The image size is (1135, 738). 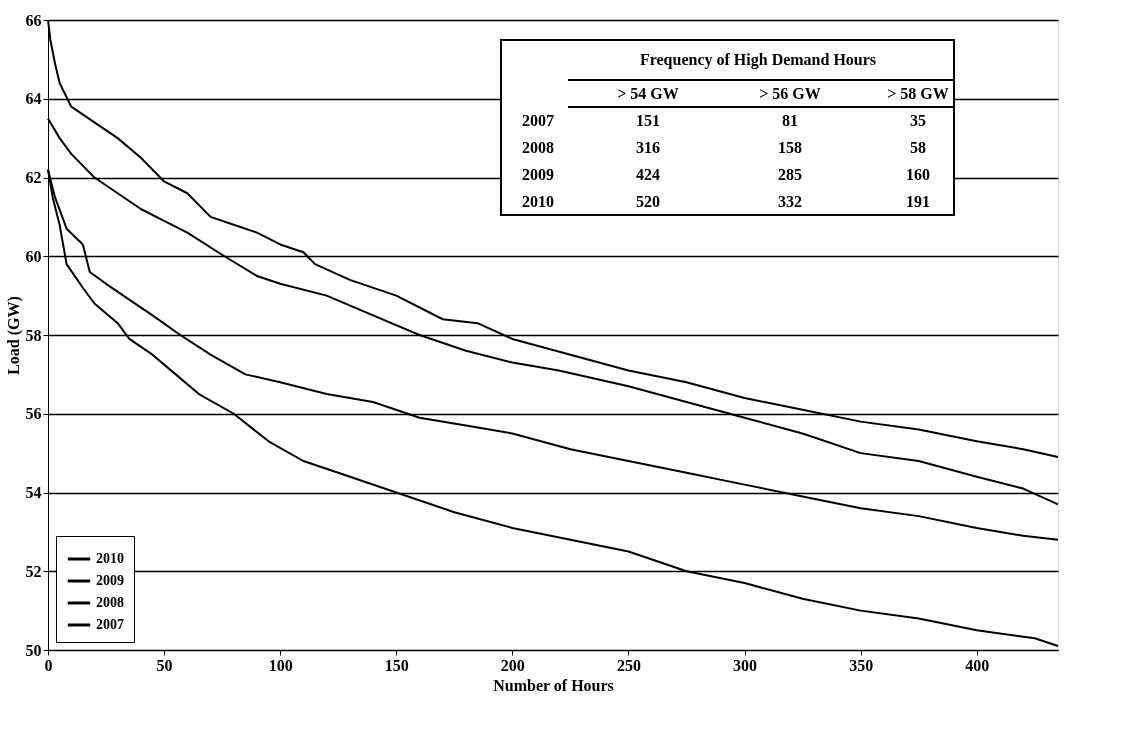 I want to click on annotation: 316, so click(x=648, y=147).